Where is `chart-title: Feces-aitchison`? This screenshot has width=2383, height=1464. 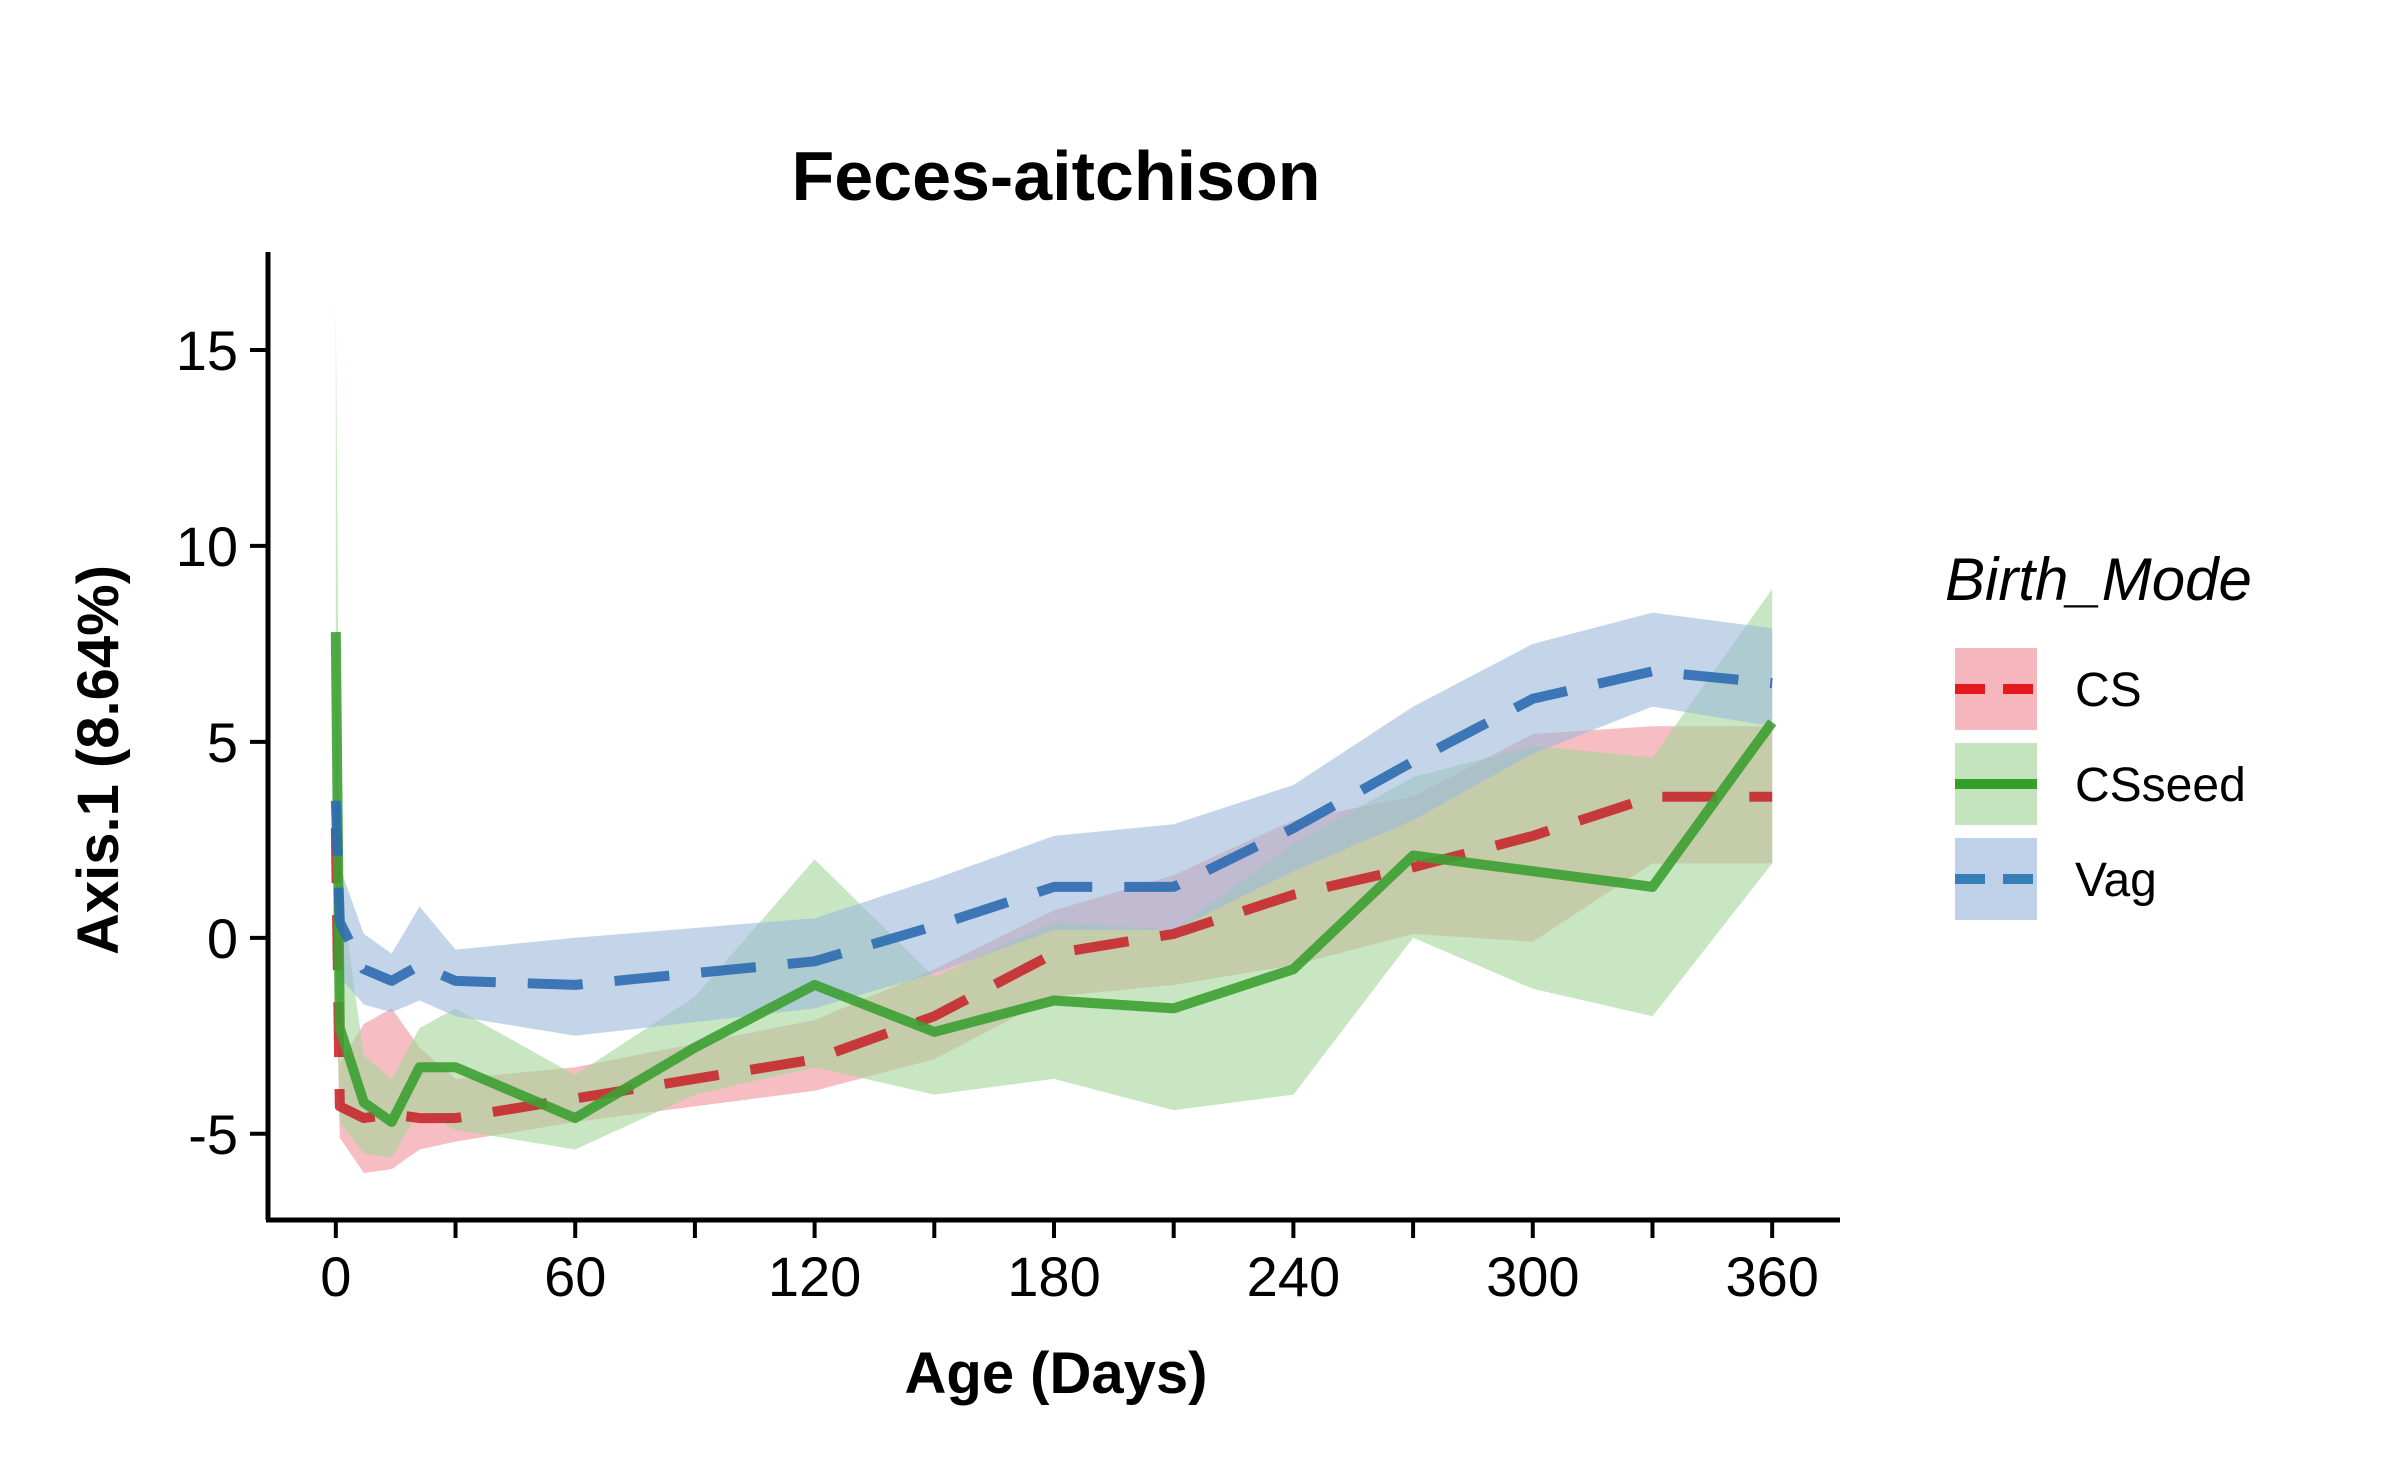
chart-title: Feces-aitchison is located at coordinates (1055, 176).